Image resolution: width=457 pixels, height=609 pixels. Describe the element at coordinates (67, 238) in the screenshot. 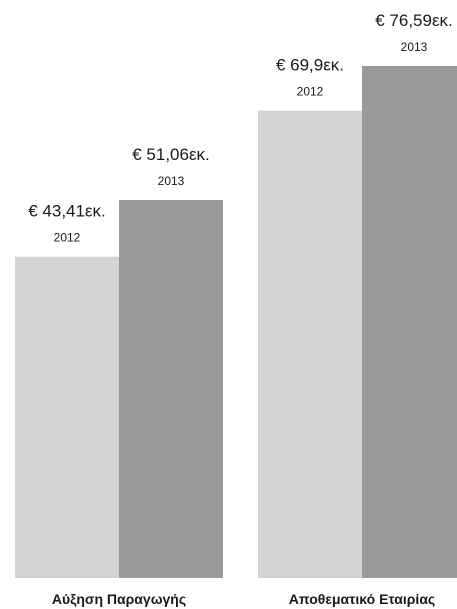

I see `year-label-1-2012: 2012` at that location.